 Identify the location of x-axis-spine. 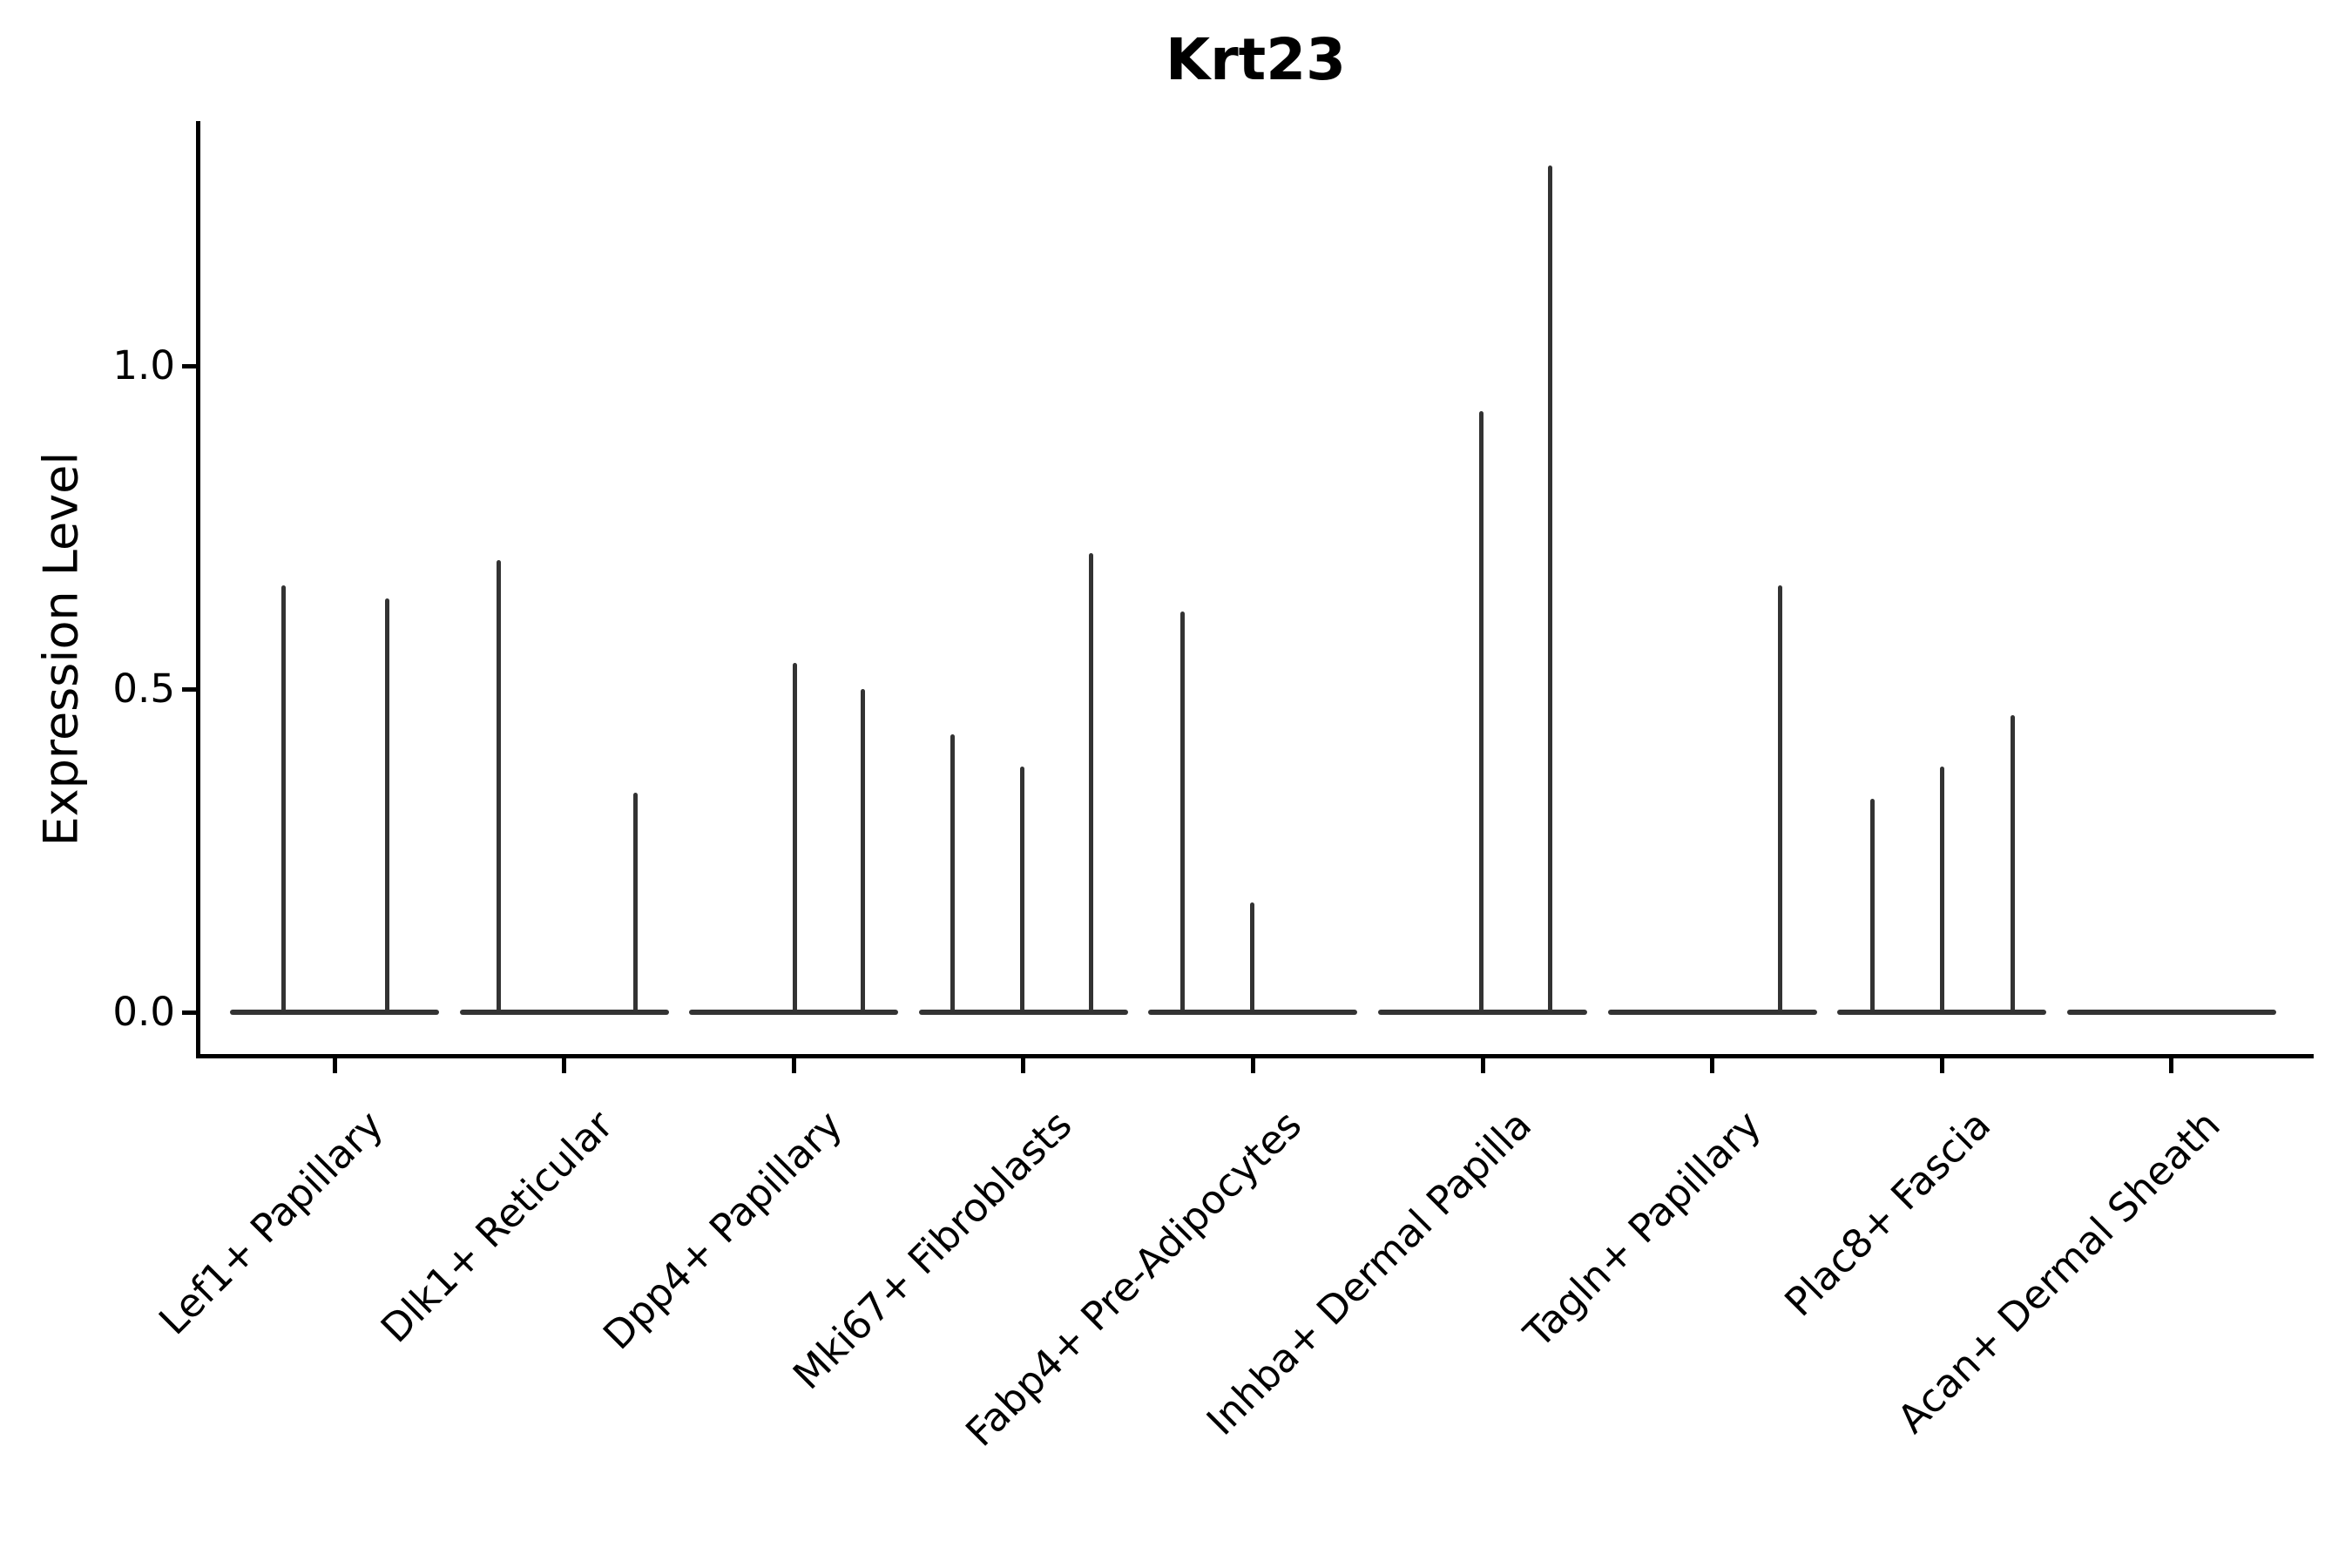
(1255, 1056).